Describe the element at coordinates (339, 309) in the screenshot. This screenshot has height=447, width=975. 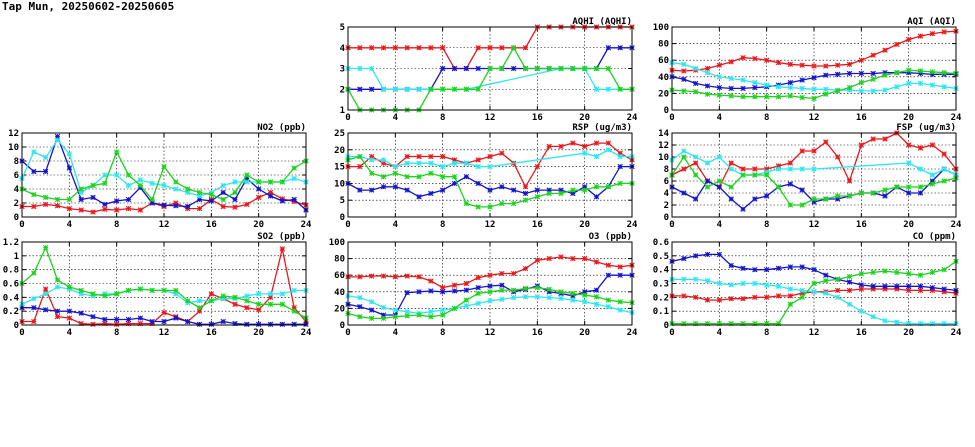
I see `y-tick-label: 20` at that location.